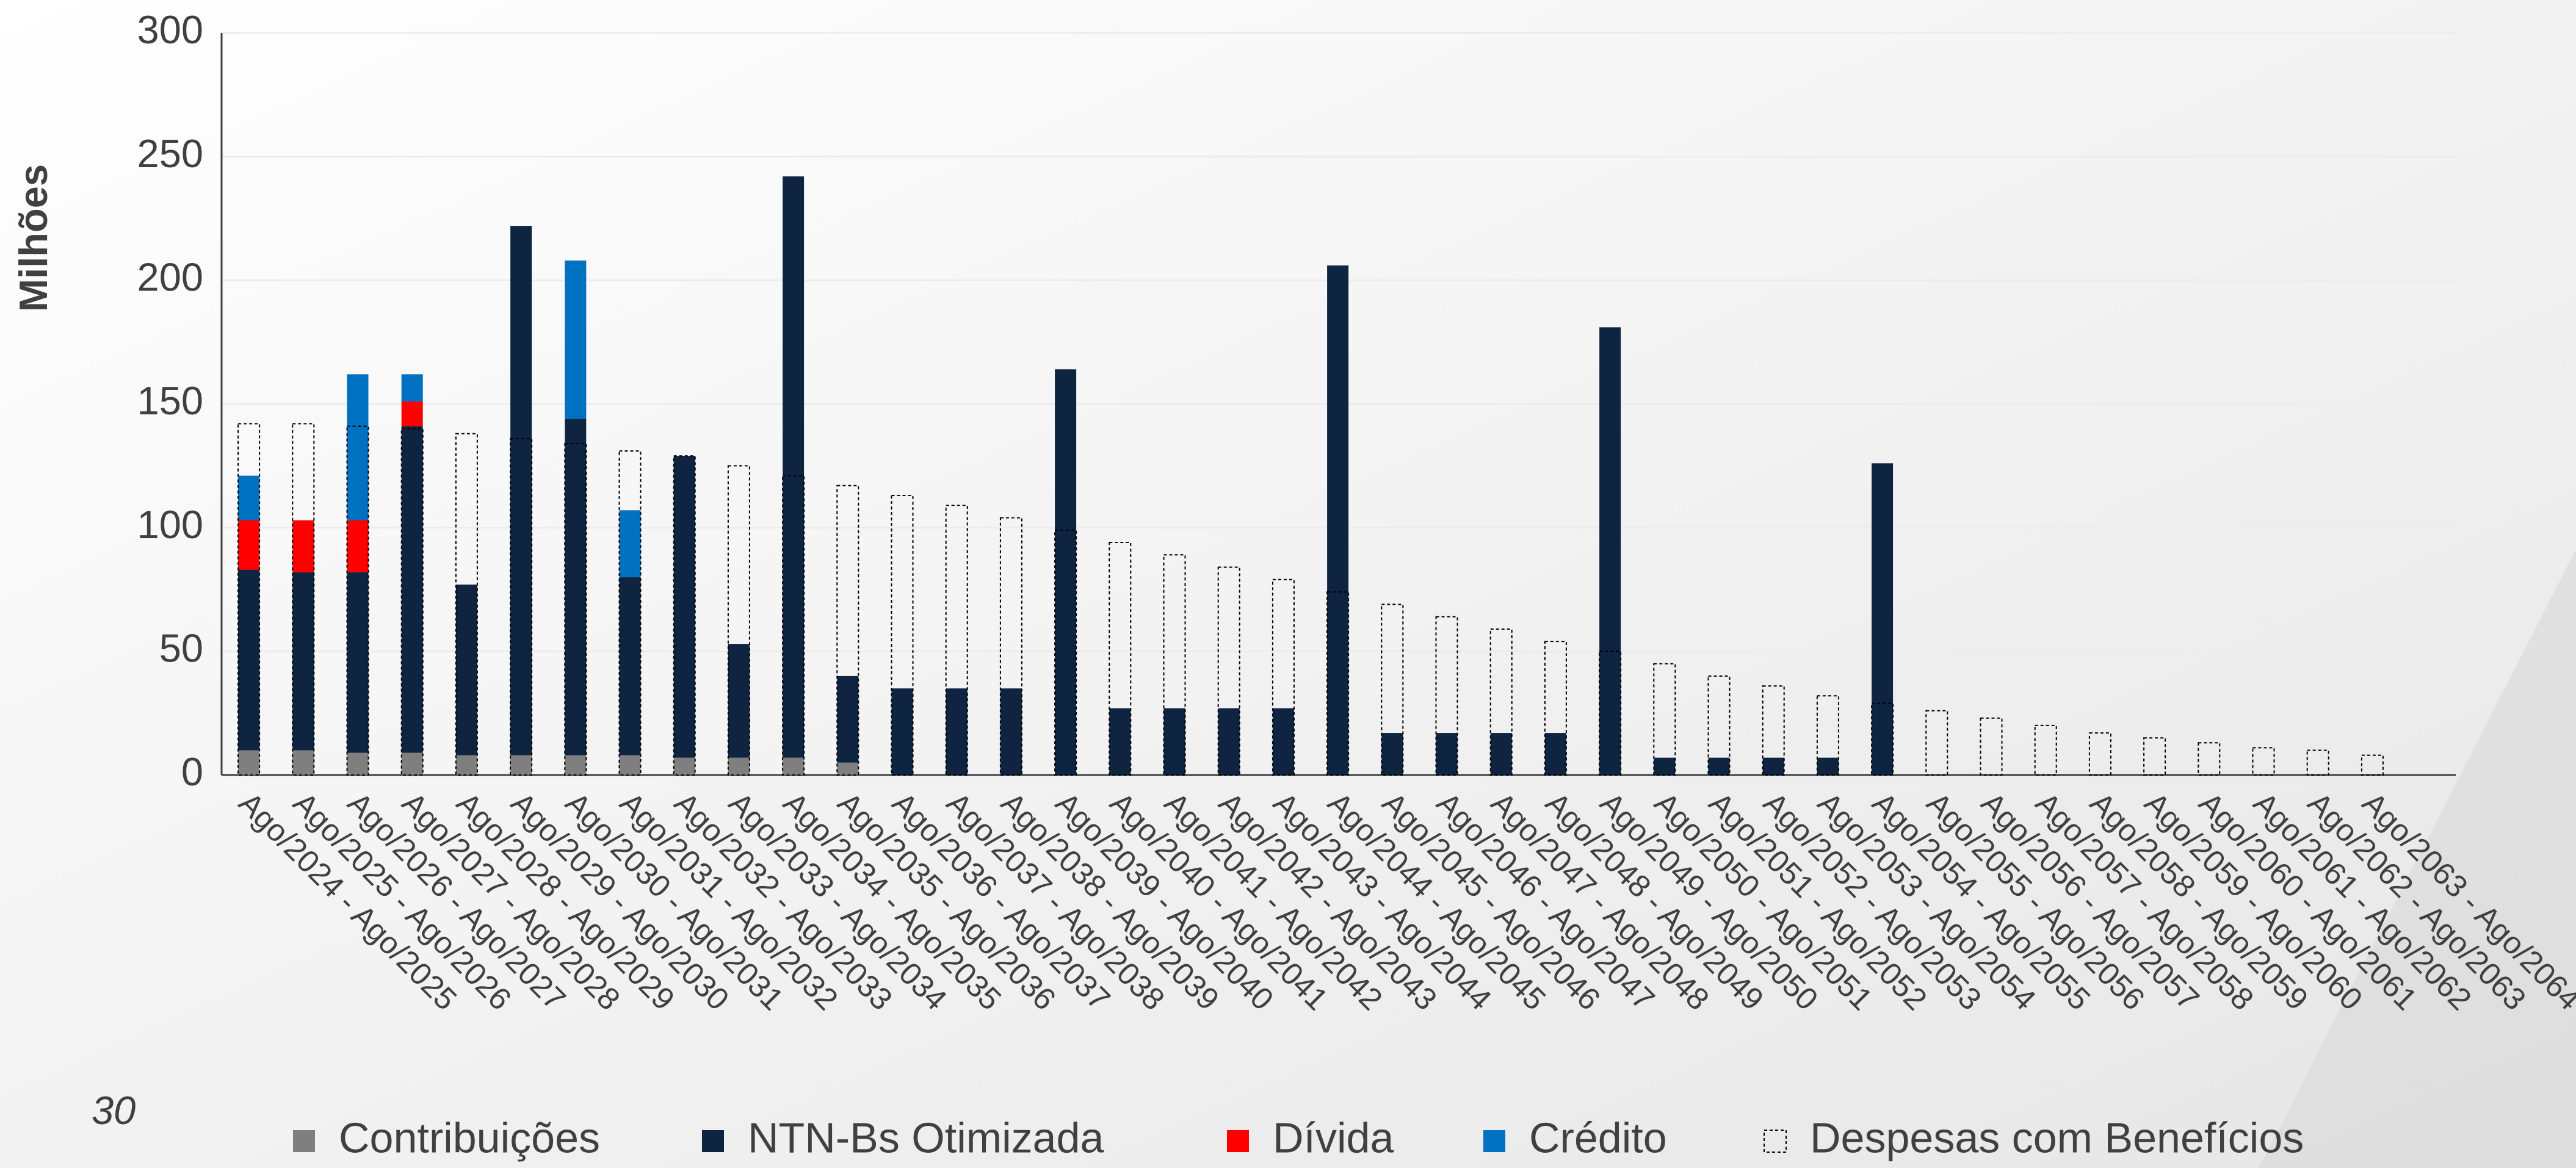 This screenshot has width=2576, height=1168. What do you see at coordinates (181, 649) in the screenshot?
I see `y-tick-label: 50` at bounding box center [181, 649].